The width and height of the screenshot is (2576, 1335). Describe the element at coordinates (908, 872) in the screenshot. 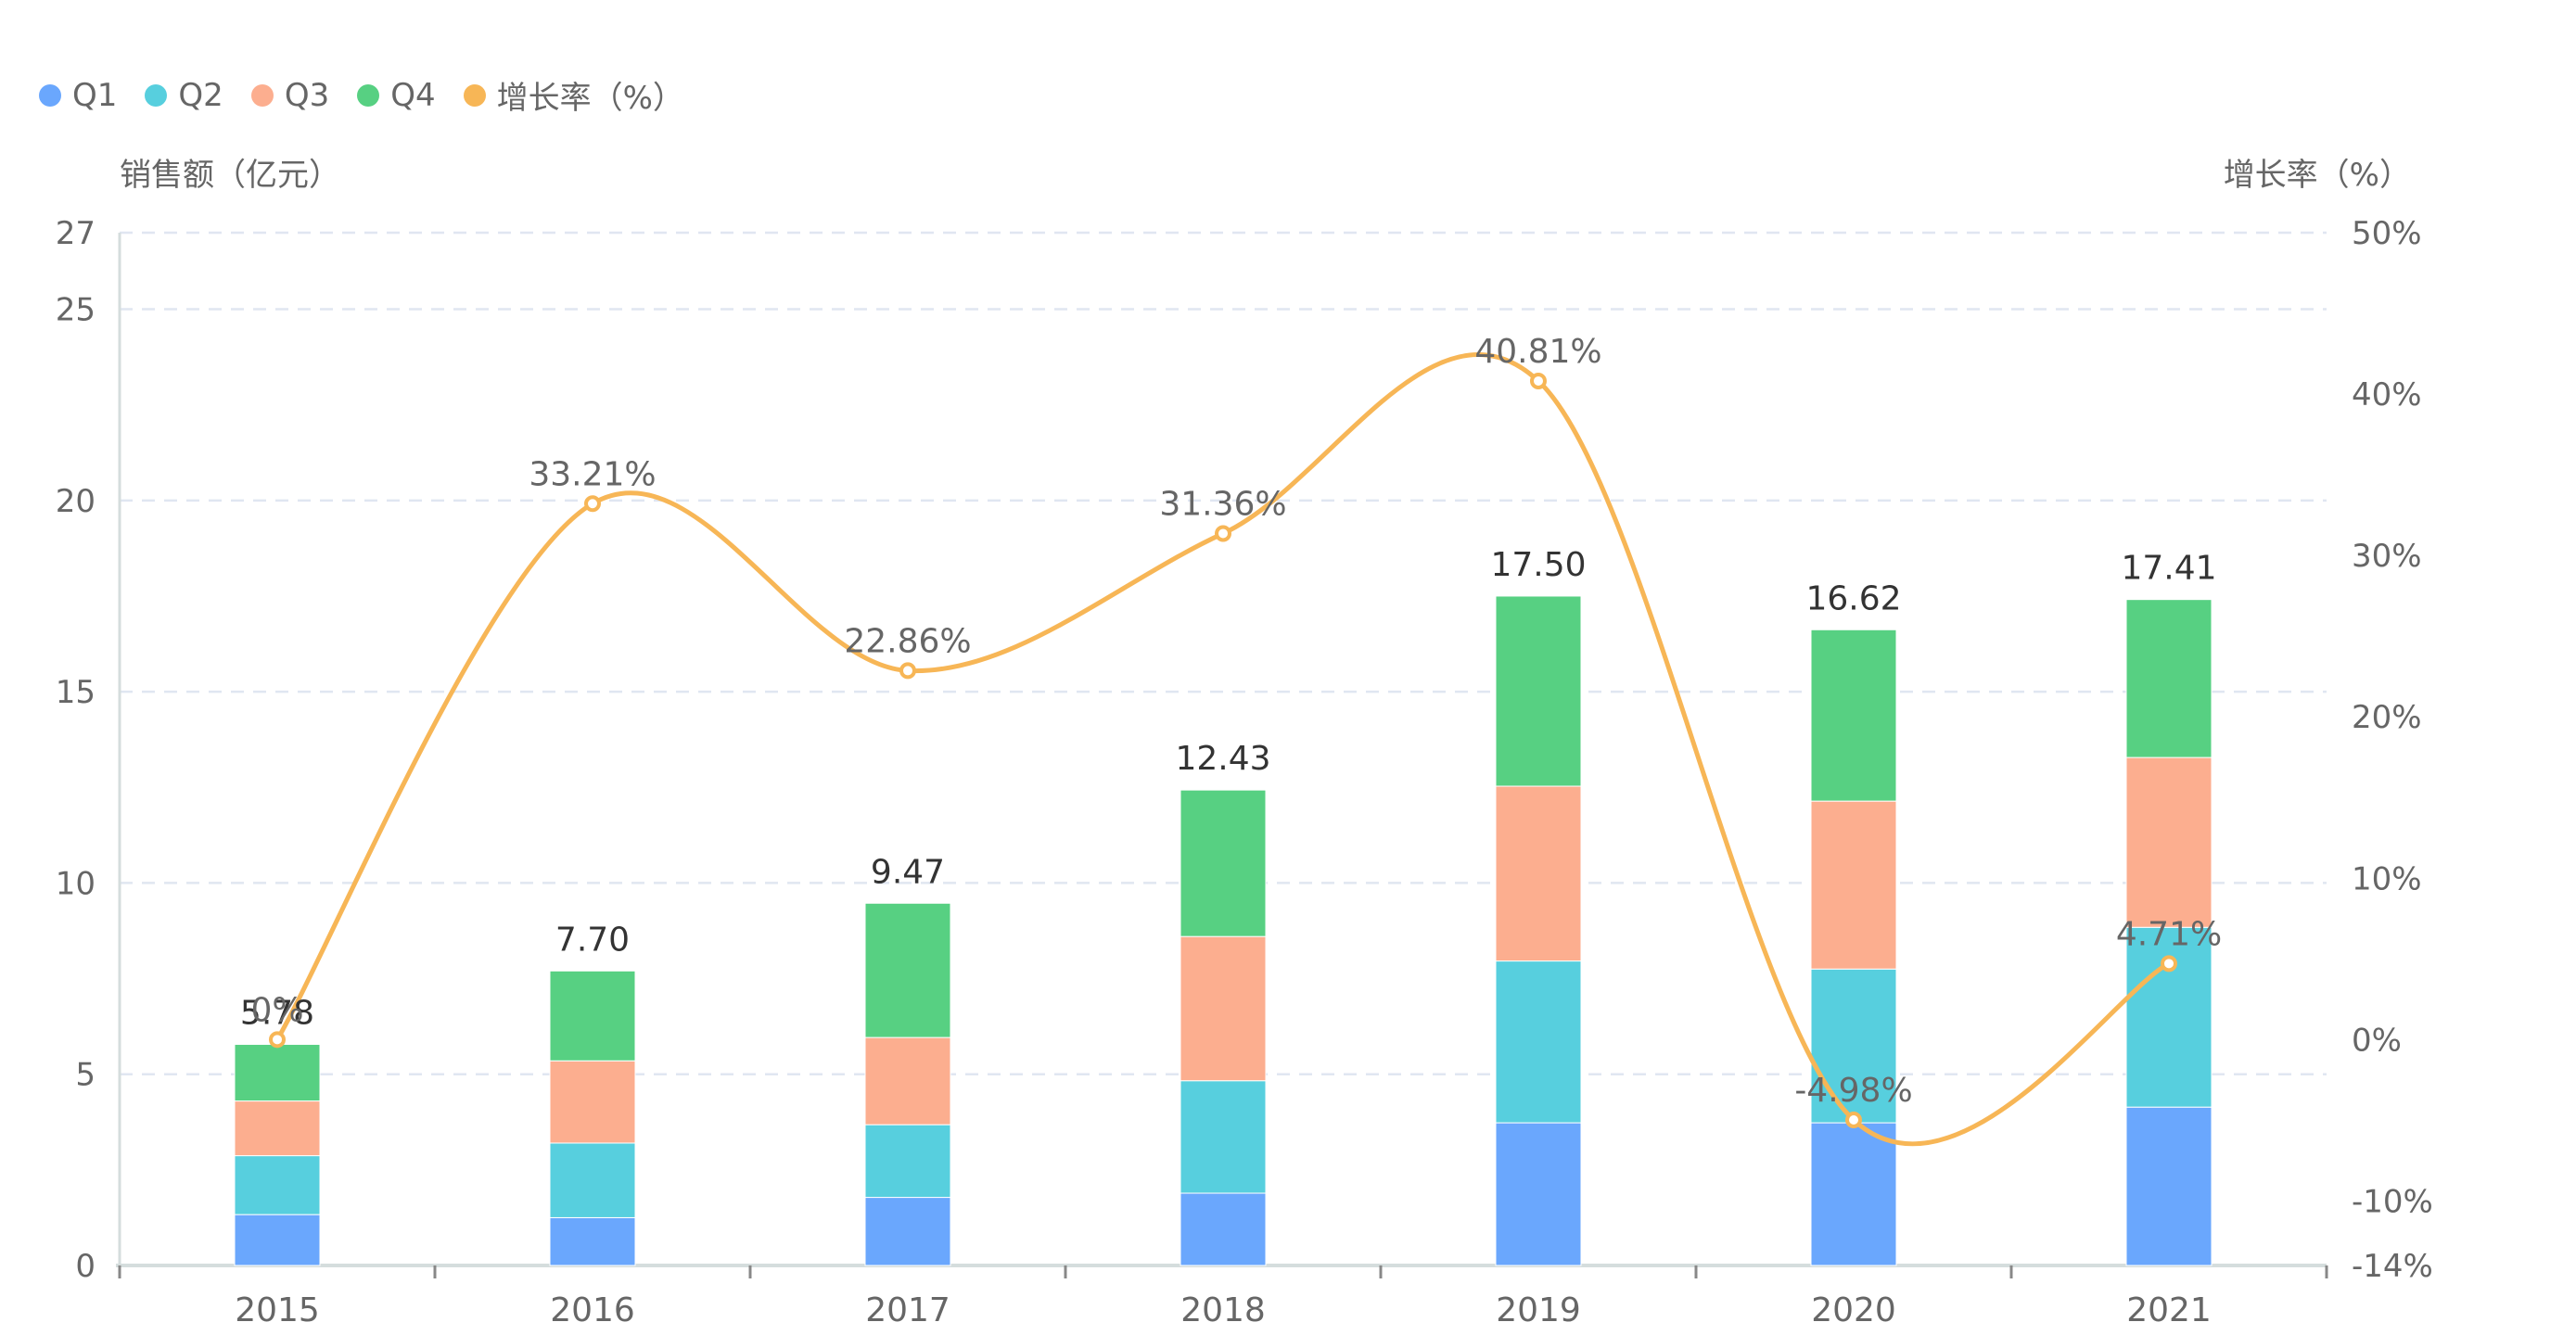

I see `bar-total-label: 9.47` at that location.